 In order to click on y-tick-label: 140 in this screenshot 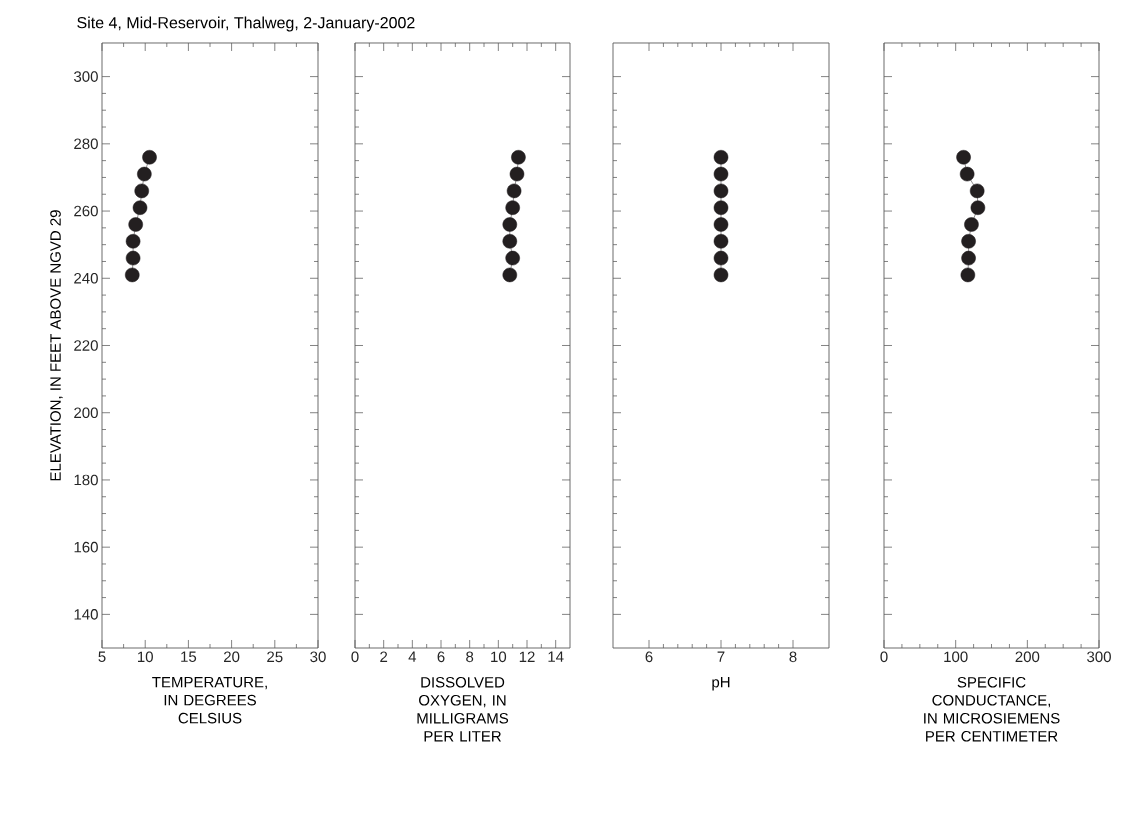, I will do `click(86, 614)`.